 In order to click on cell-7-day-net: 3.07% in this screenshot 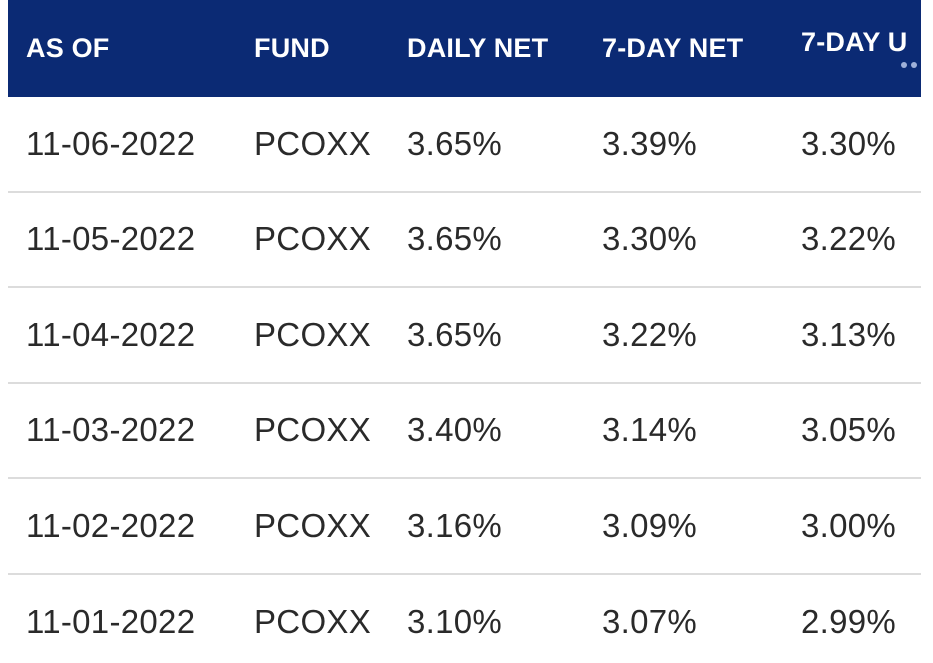, I will do `click(650, 622)`.